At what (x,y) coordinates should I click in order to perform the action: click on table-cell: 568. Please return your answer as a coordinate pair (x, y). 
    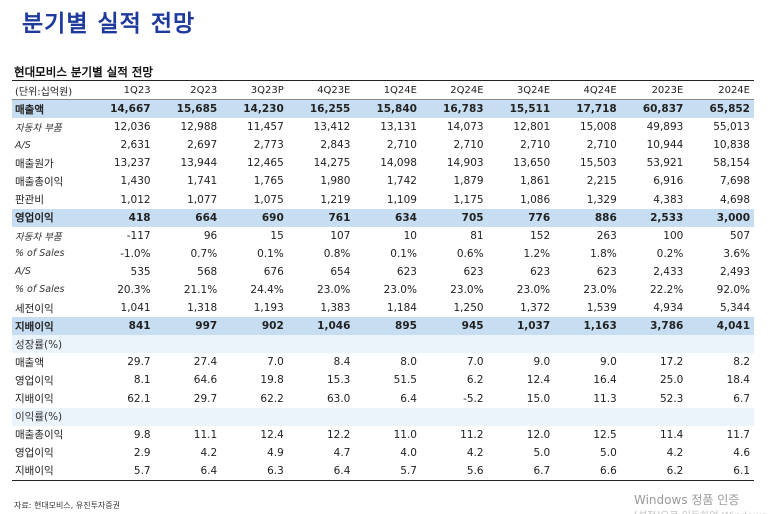
    Looking at the image, I should click on (207, 271).